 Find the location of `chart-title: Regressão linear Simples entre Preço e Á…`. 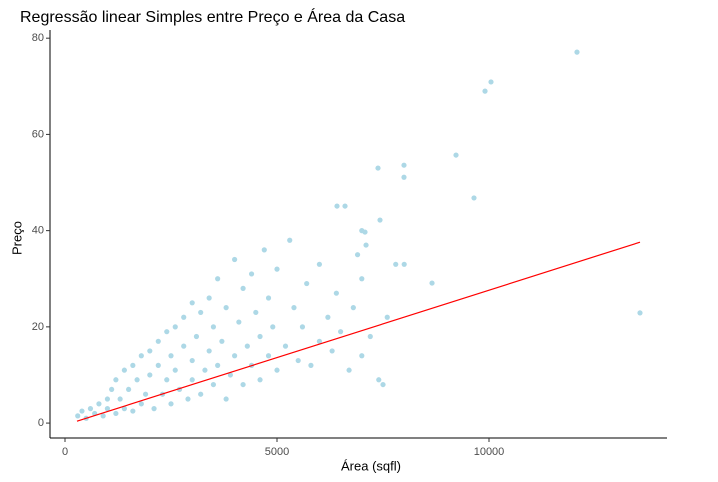

chart-title: Regressão linear Simples entre Preço e Á… is located at coordinates (212, 16).